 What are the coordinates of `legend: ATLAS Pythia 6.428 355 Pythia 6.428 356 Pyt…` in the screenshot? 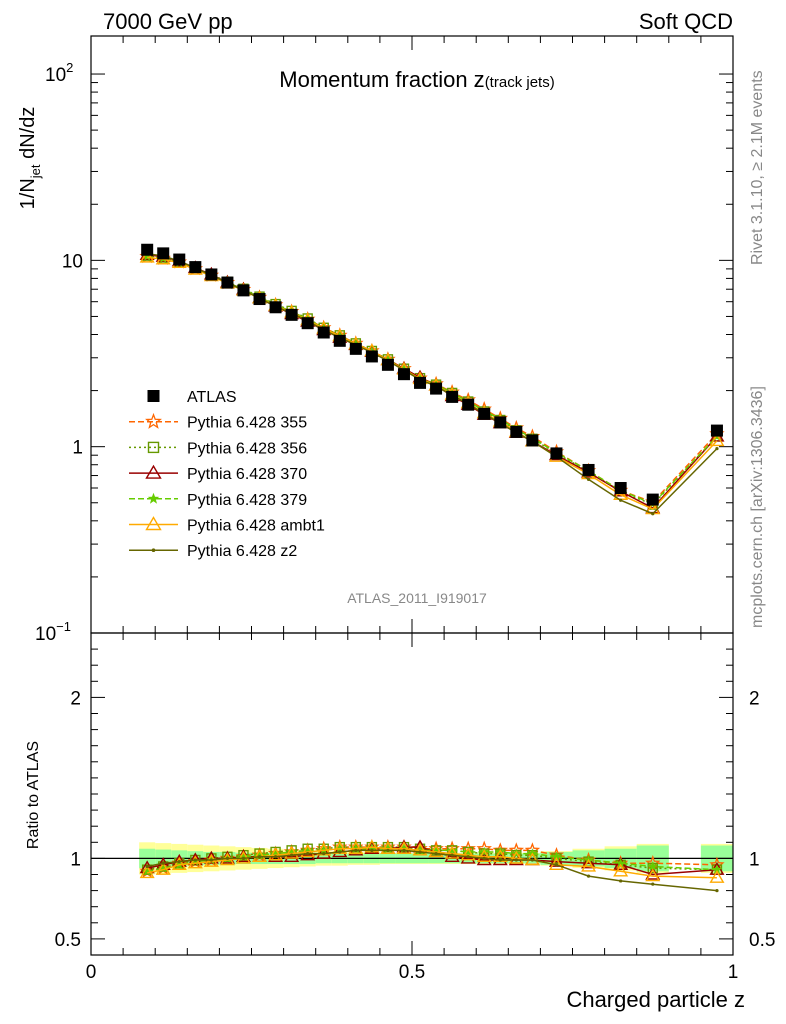 It's located at (227, 474).